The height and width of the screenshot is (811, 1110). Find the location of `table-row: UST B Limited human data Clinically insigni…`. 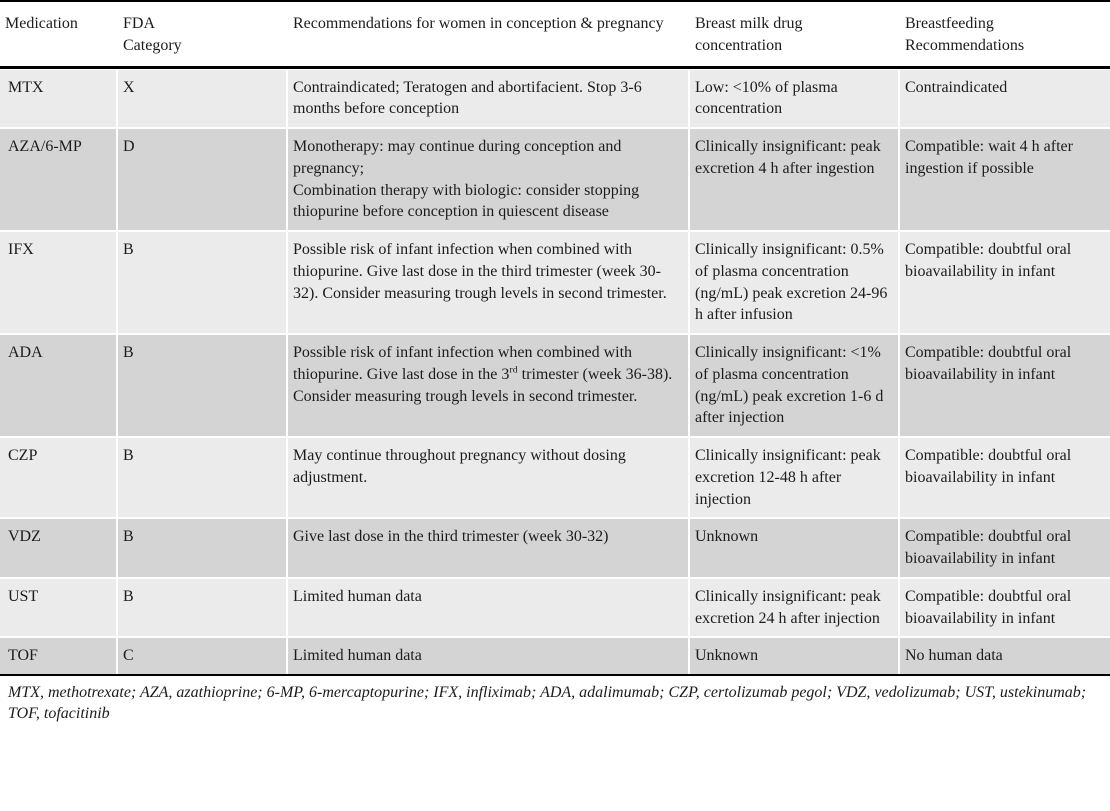

table-row: UST B Limited human data Clinically insigni… is located at coordinates (555, 607).